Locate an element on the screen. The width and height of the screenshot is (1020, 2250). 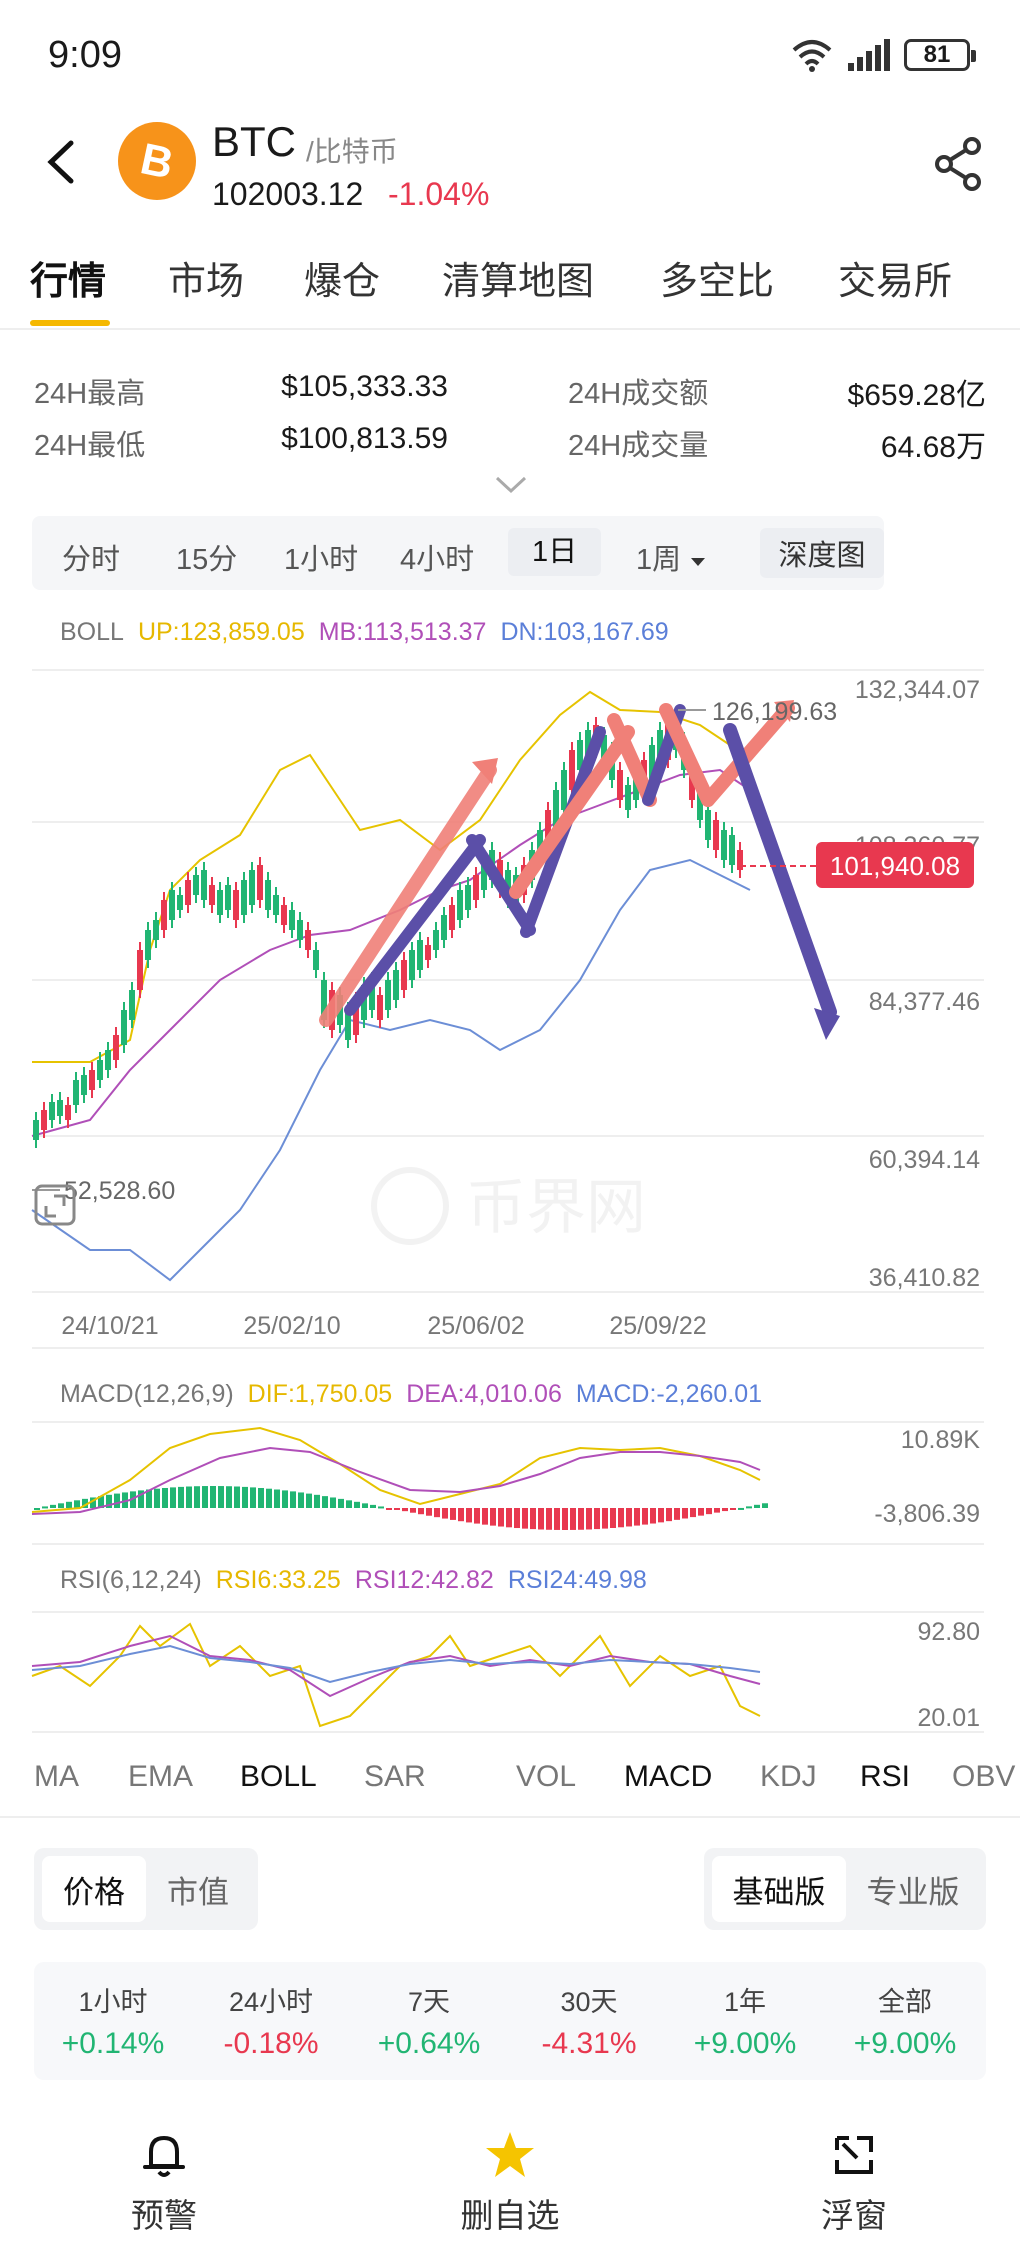
y-tick-4: 60,394.14 is located at coordinates (924, 1160).